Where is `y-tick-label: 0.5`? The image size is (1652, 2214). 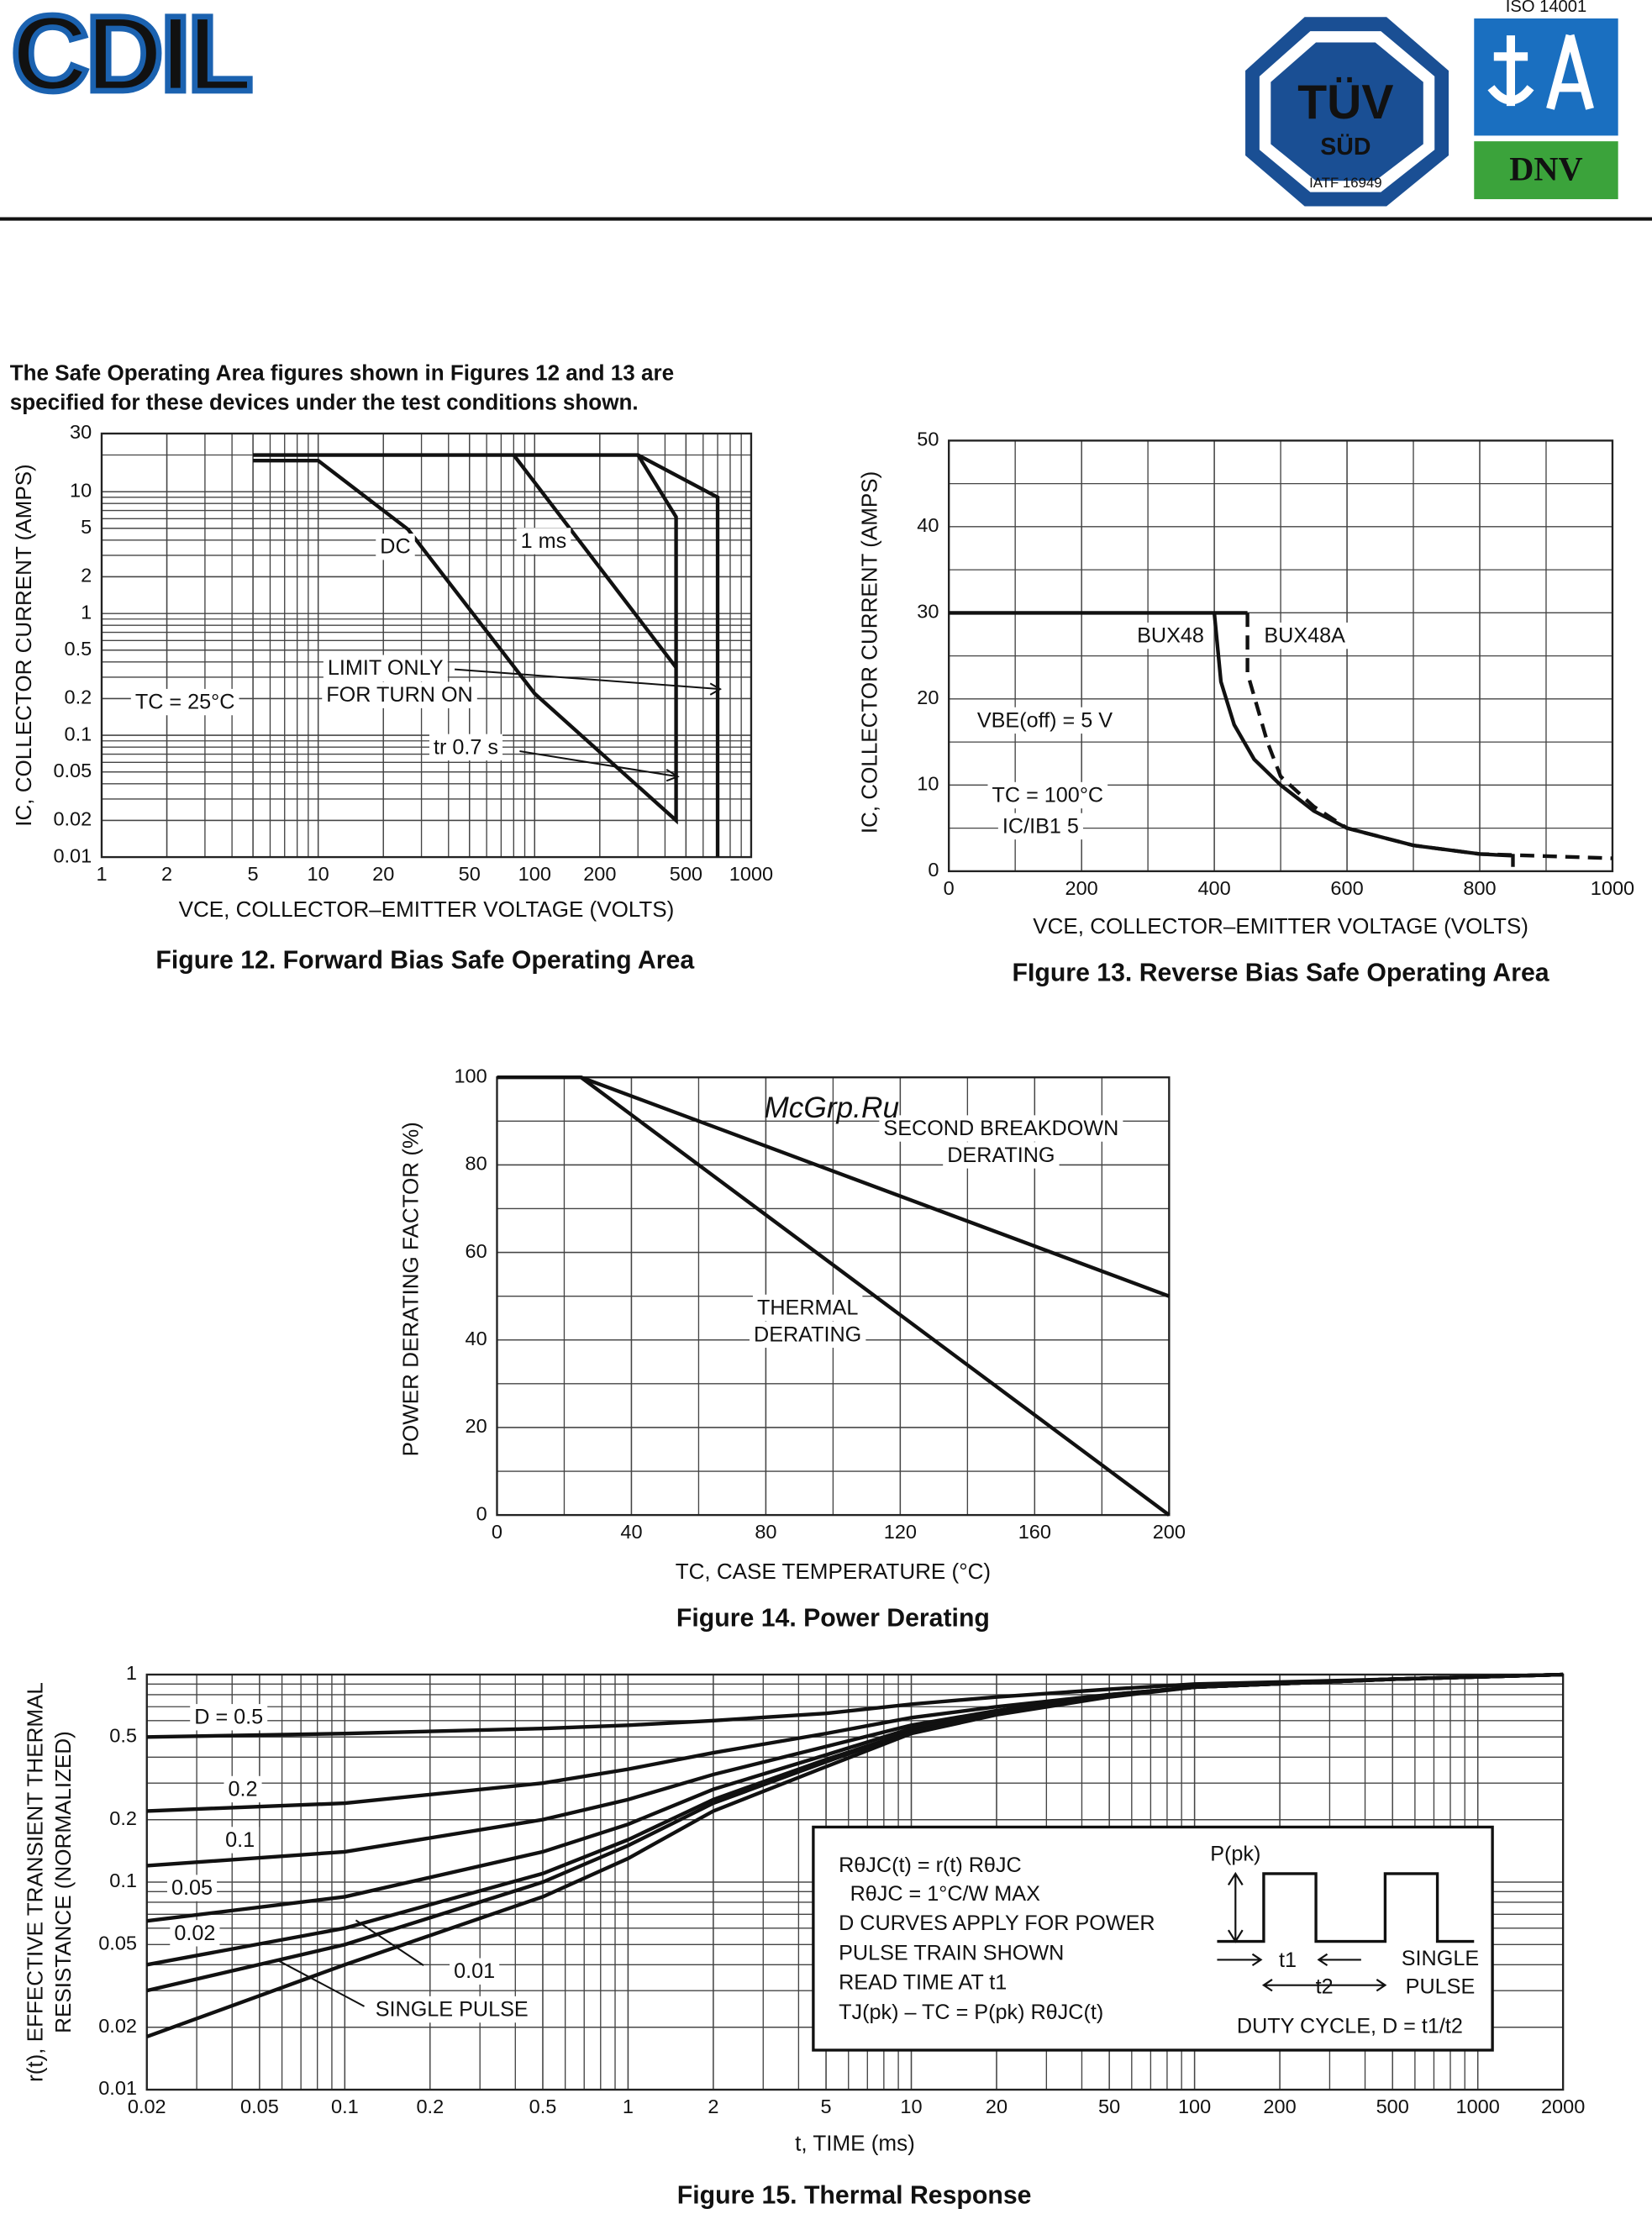 y-tick-label: 0.5 is located at coordinates (78, 649).